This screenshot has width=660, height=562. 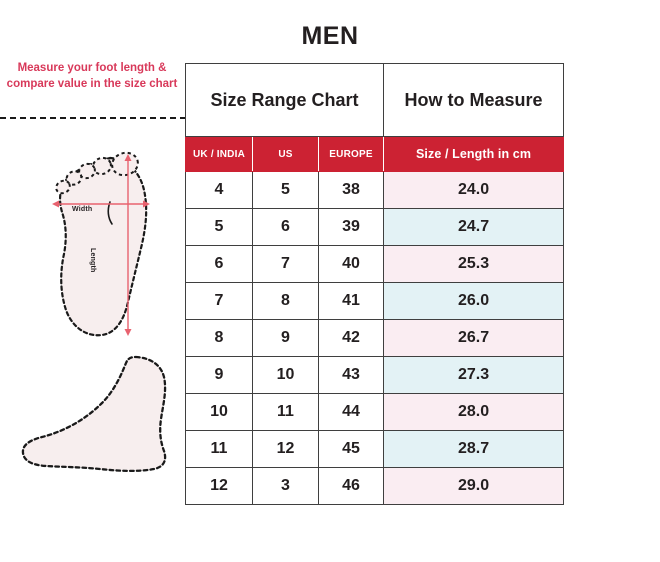 What do you see at coordinates (285, 338) in the screenshot?
I see `cell-us: 9` at bounding box center [285, 338].